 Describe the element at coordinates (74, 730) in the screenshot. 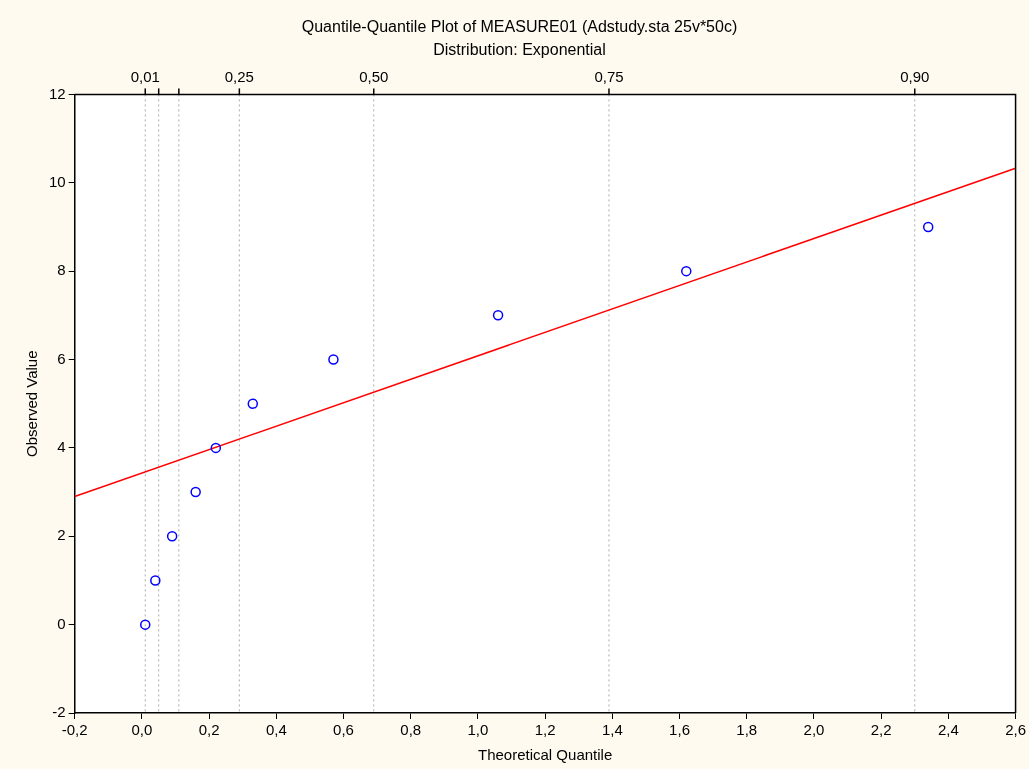

I see `x-tick-label: -0,2` at that location.